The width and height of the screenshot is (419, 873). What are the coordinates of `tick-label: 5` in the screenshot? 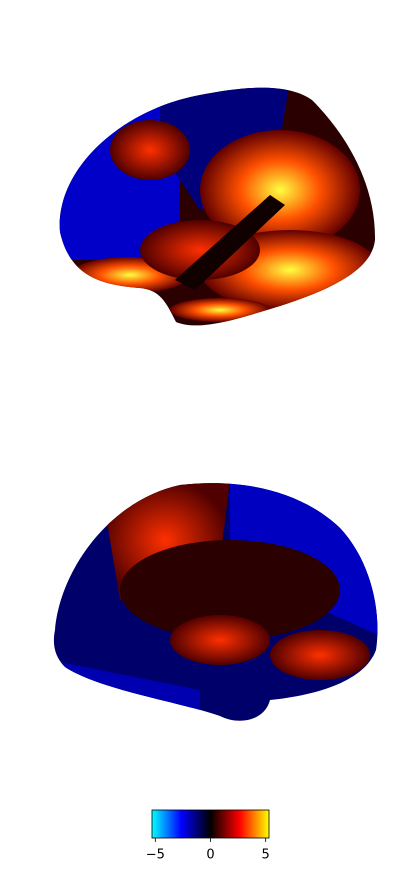 It's located at (266, 855).